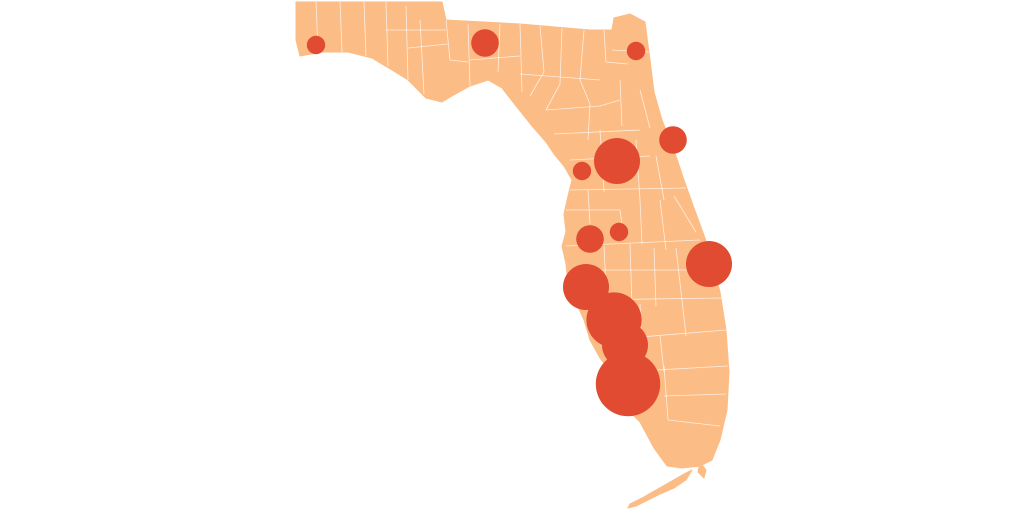 This screenshot has width=1024, height=513. What do you see at coordinates (660, 489) in the screenshot?
I see `florida-keys` at bounding box center [660, 489].